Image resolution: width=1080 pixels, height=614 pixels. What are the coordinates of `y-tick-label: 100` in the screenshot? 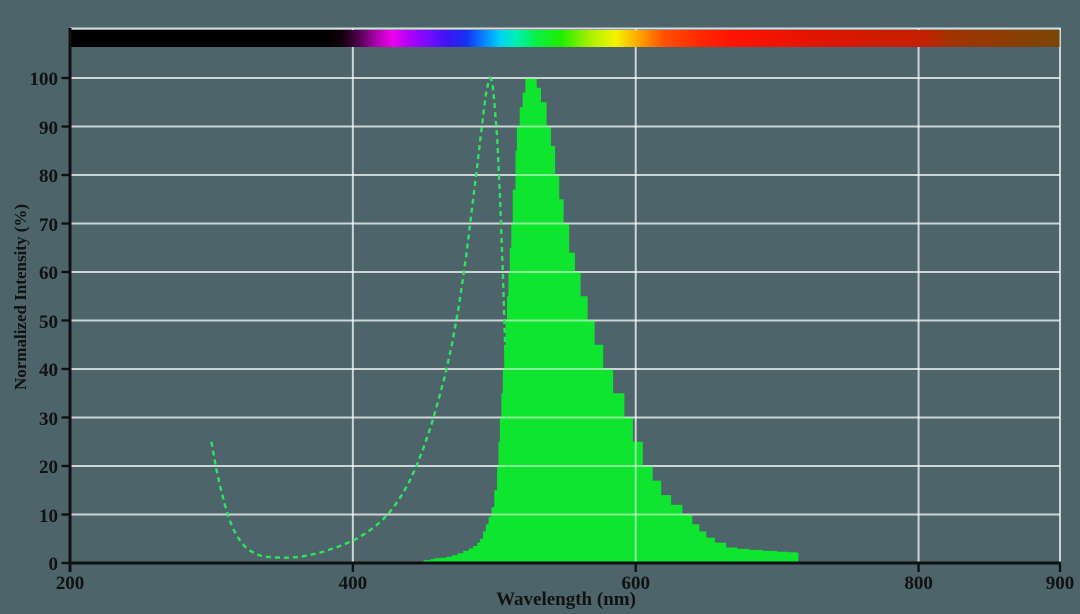 It's located at (44, 79).